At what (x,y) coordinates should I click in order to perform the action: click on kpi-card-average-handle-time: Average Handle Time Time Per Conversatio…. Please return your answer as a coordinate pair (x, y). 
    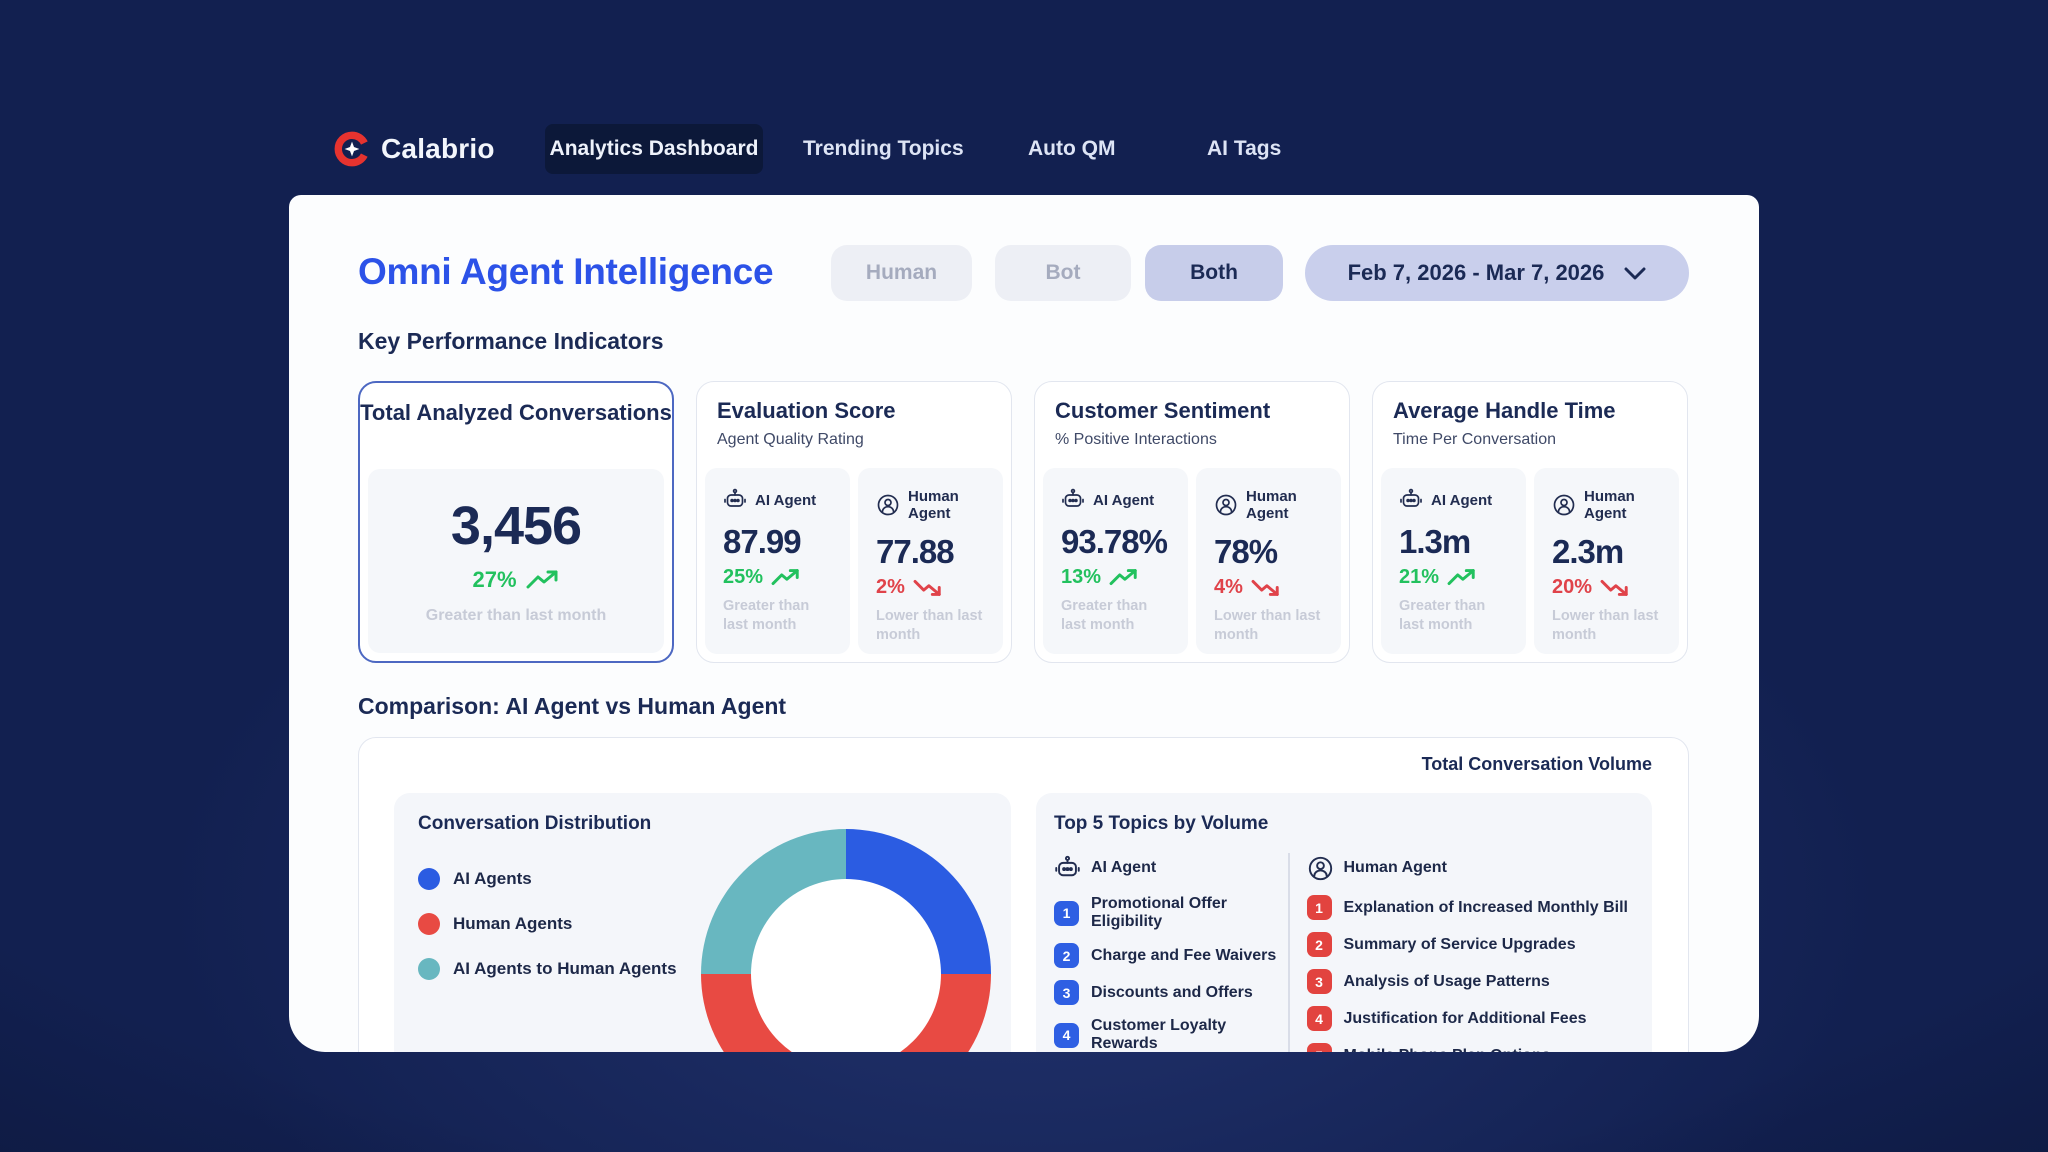
    Looking at the image, I should click on (1530, 522).